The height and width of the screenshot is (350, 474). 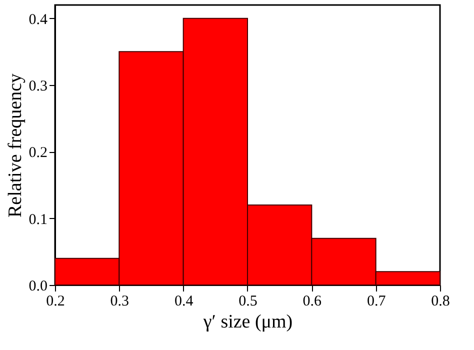 What do you see at coordinates (38, 20) in the screenshot?
I see `y-tick-label: 0.4` at bounding box center [38, 20].